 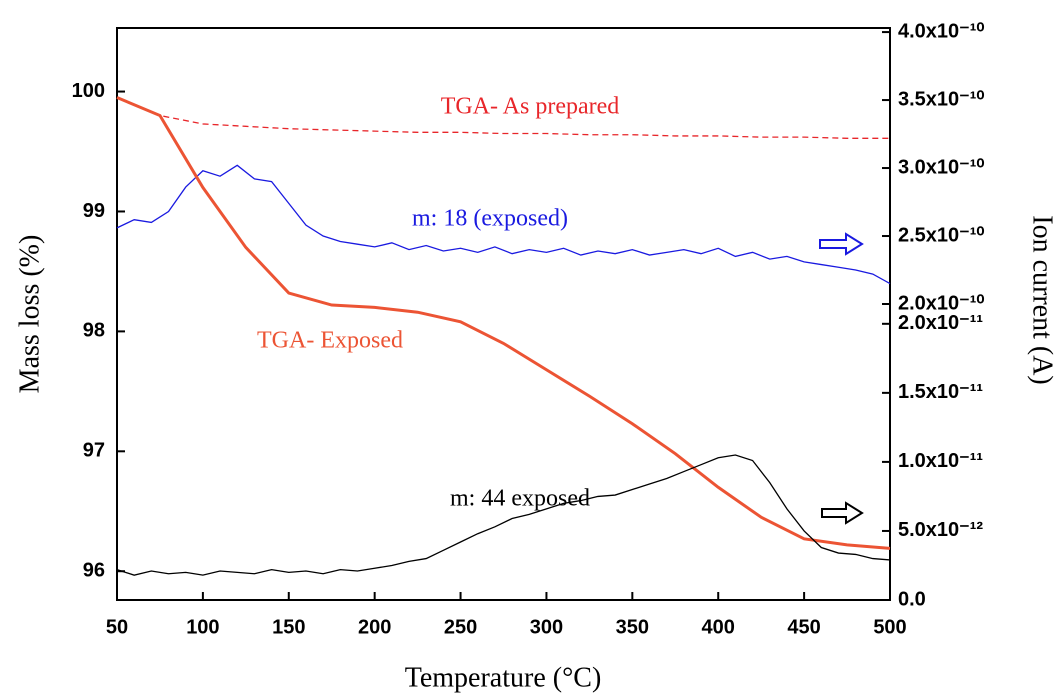 I want to click on y2-tick-label: 2.0x10⁻¹¹, so click(x=940, y=323).